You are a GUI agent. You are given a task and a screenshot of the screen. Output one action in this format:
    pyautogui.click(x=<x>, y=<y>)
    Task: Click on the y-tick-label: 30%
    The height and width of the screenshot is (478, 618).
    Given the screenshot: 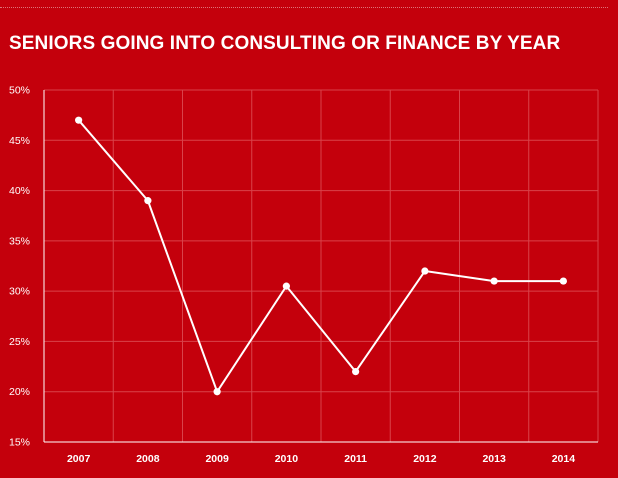 What is the action you would take?
    pyautogui.click(x=19, y=292)
    